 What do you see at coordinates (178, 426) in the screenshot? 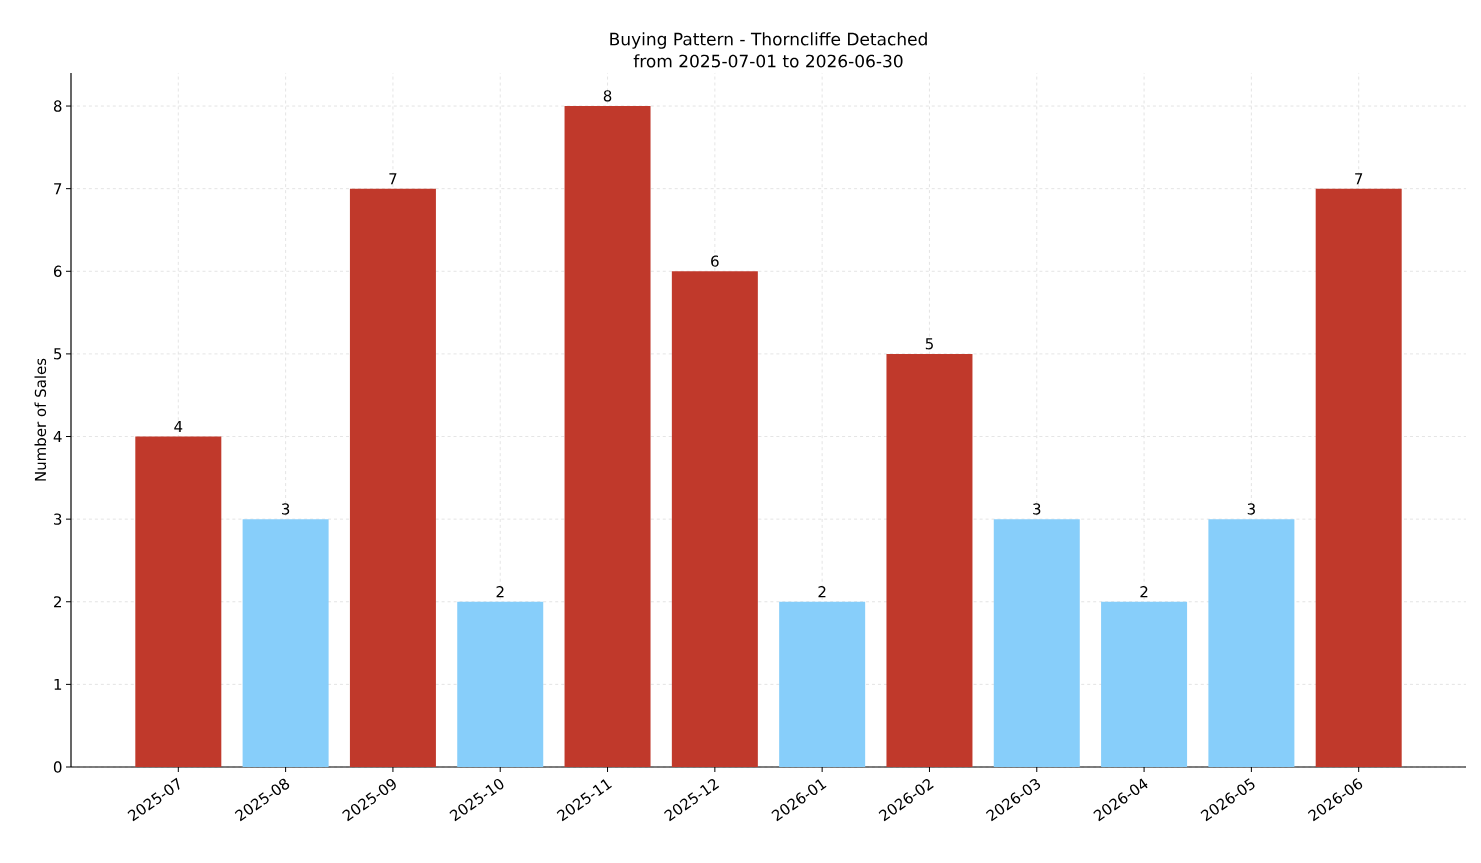
I see `data-label: 4` at bounding box center [178, 426].